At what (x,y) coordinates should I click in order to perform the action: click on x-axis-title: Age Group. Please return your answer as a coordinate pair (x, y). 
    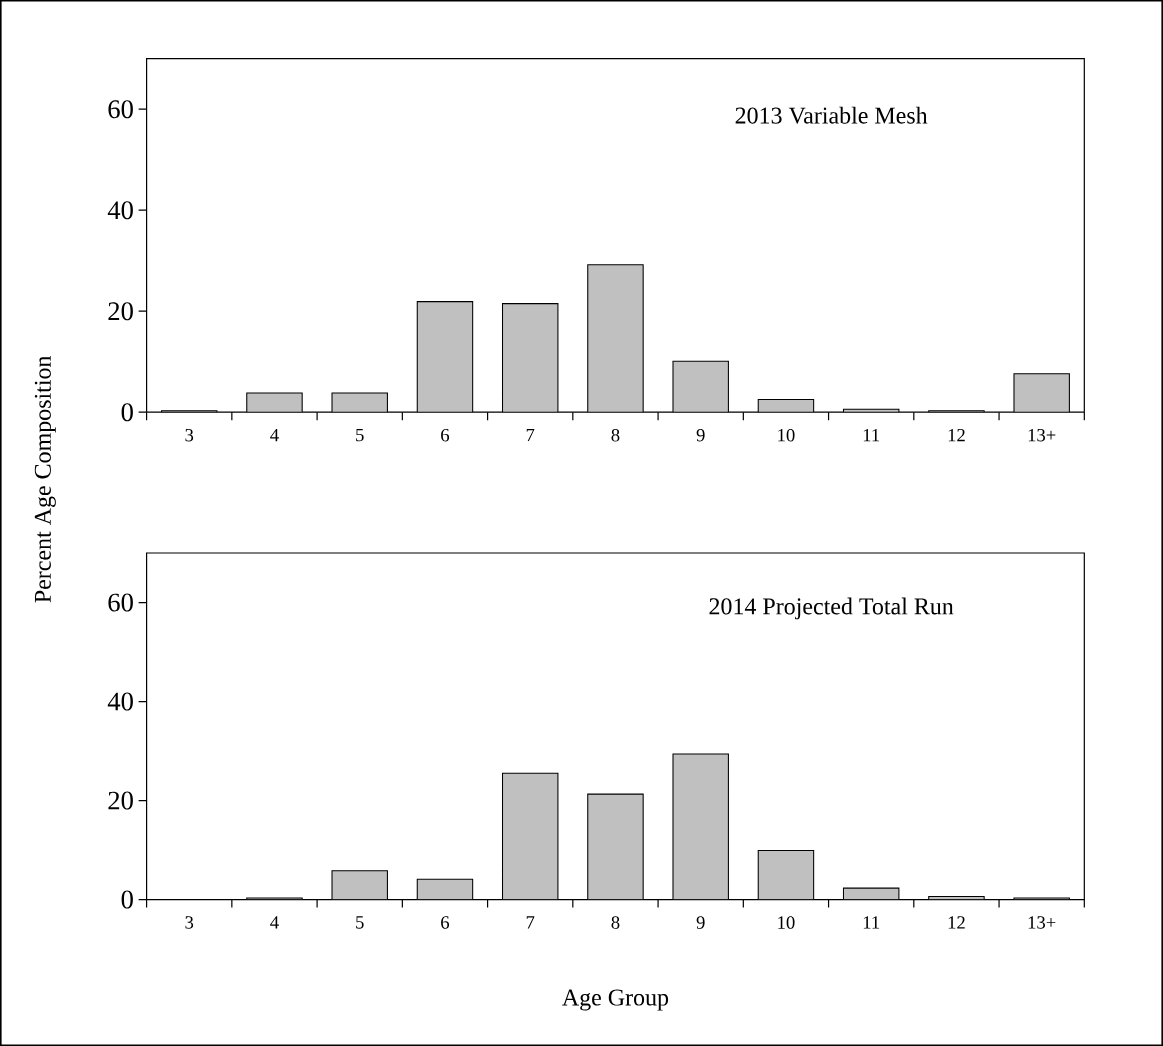
    Looking at the image, I should click on (615, 1000).